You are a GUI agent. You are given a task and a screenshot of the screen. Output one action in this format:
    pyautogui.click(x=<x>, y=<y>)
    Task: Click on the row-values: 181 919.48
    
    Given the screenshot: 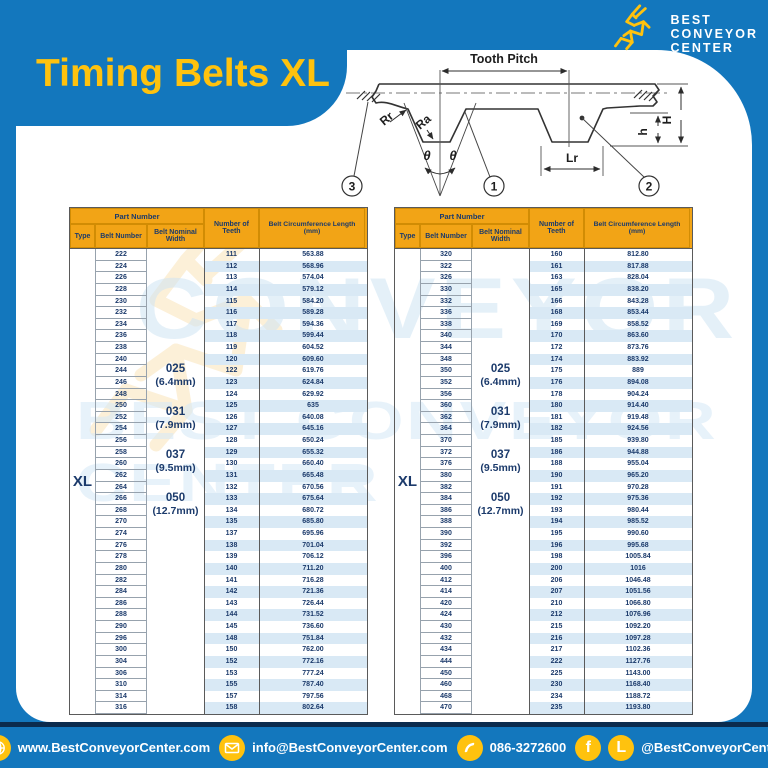 What is the action you would take?
    pyautogui.click(x=610, y=418)
    